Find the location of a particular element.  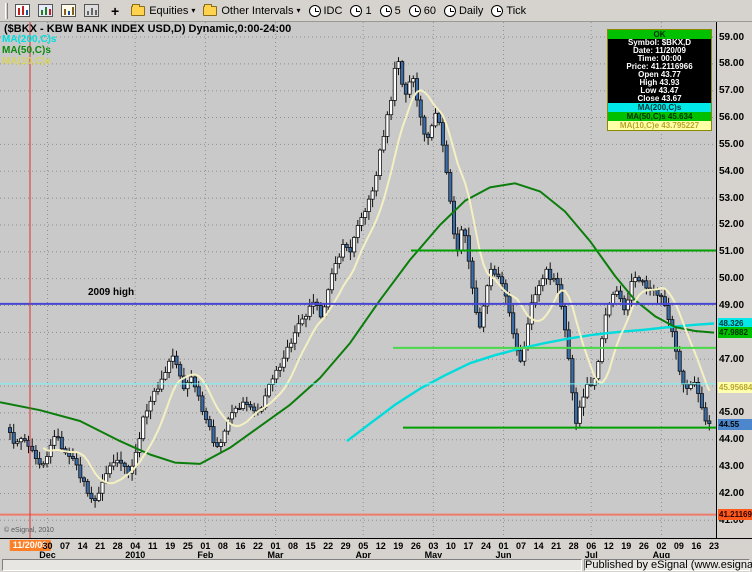

interval-button-tick: Tick is located at coordinates (508, 11).